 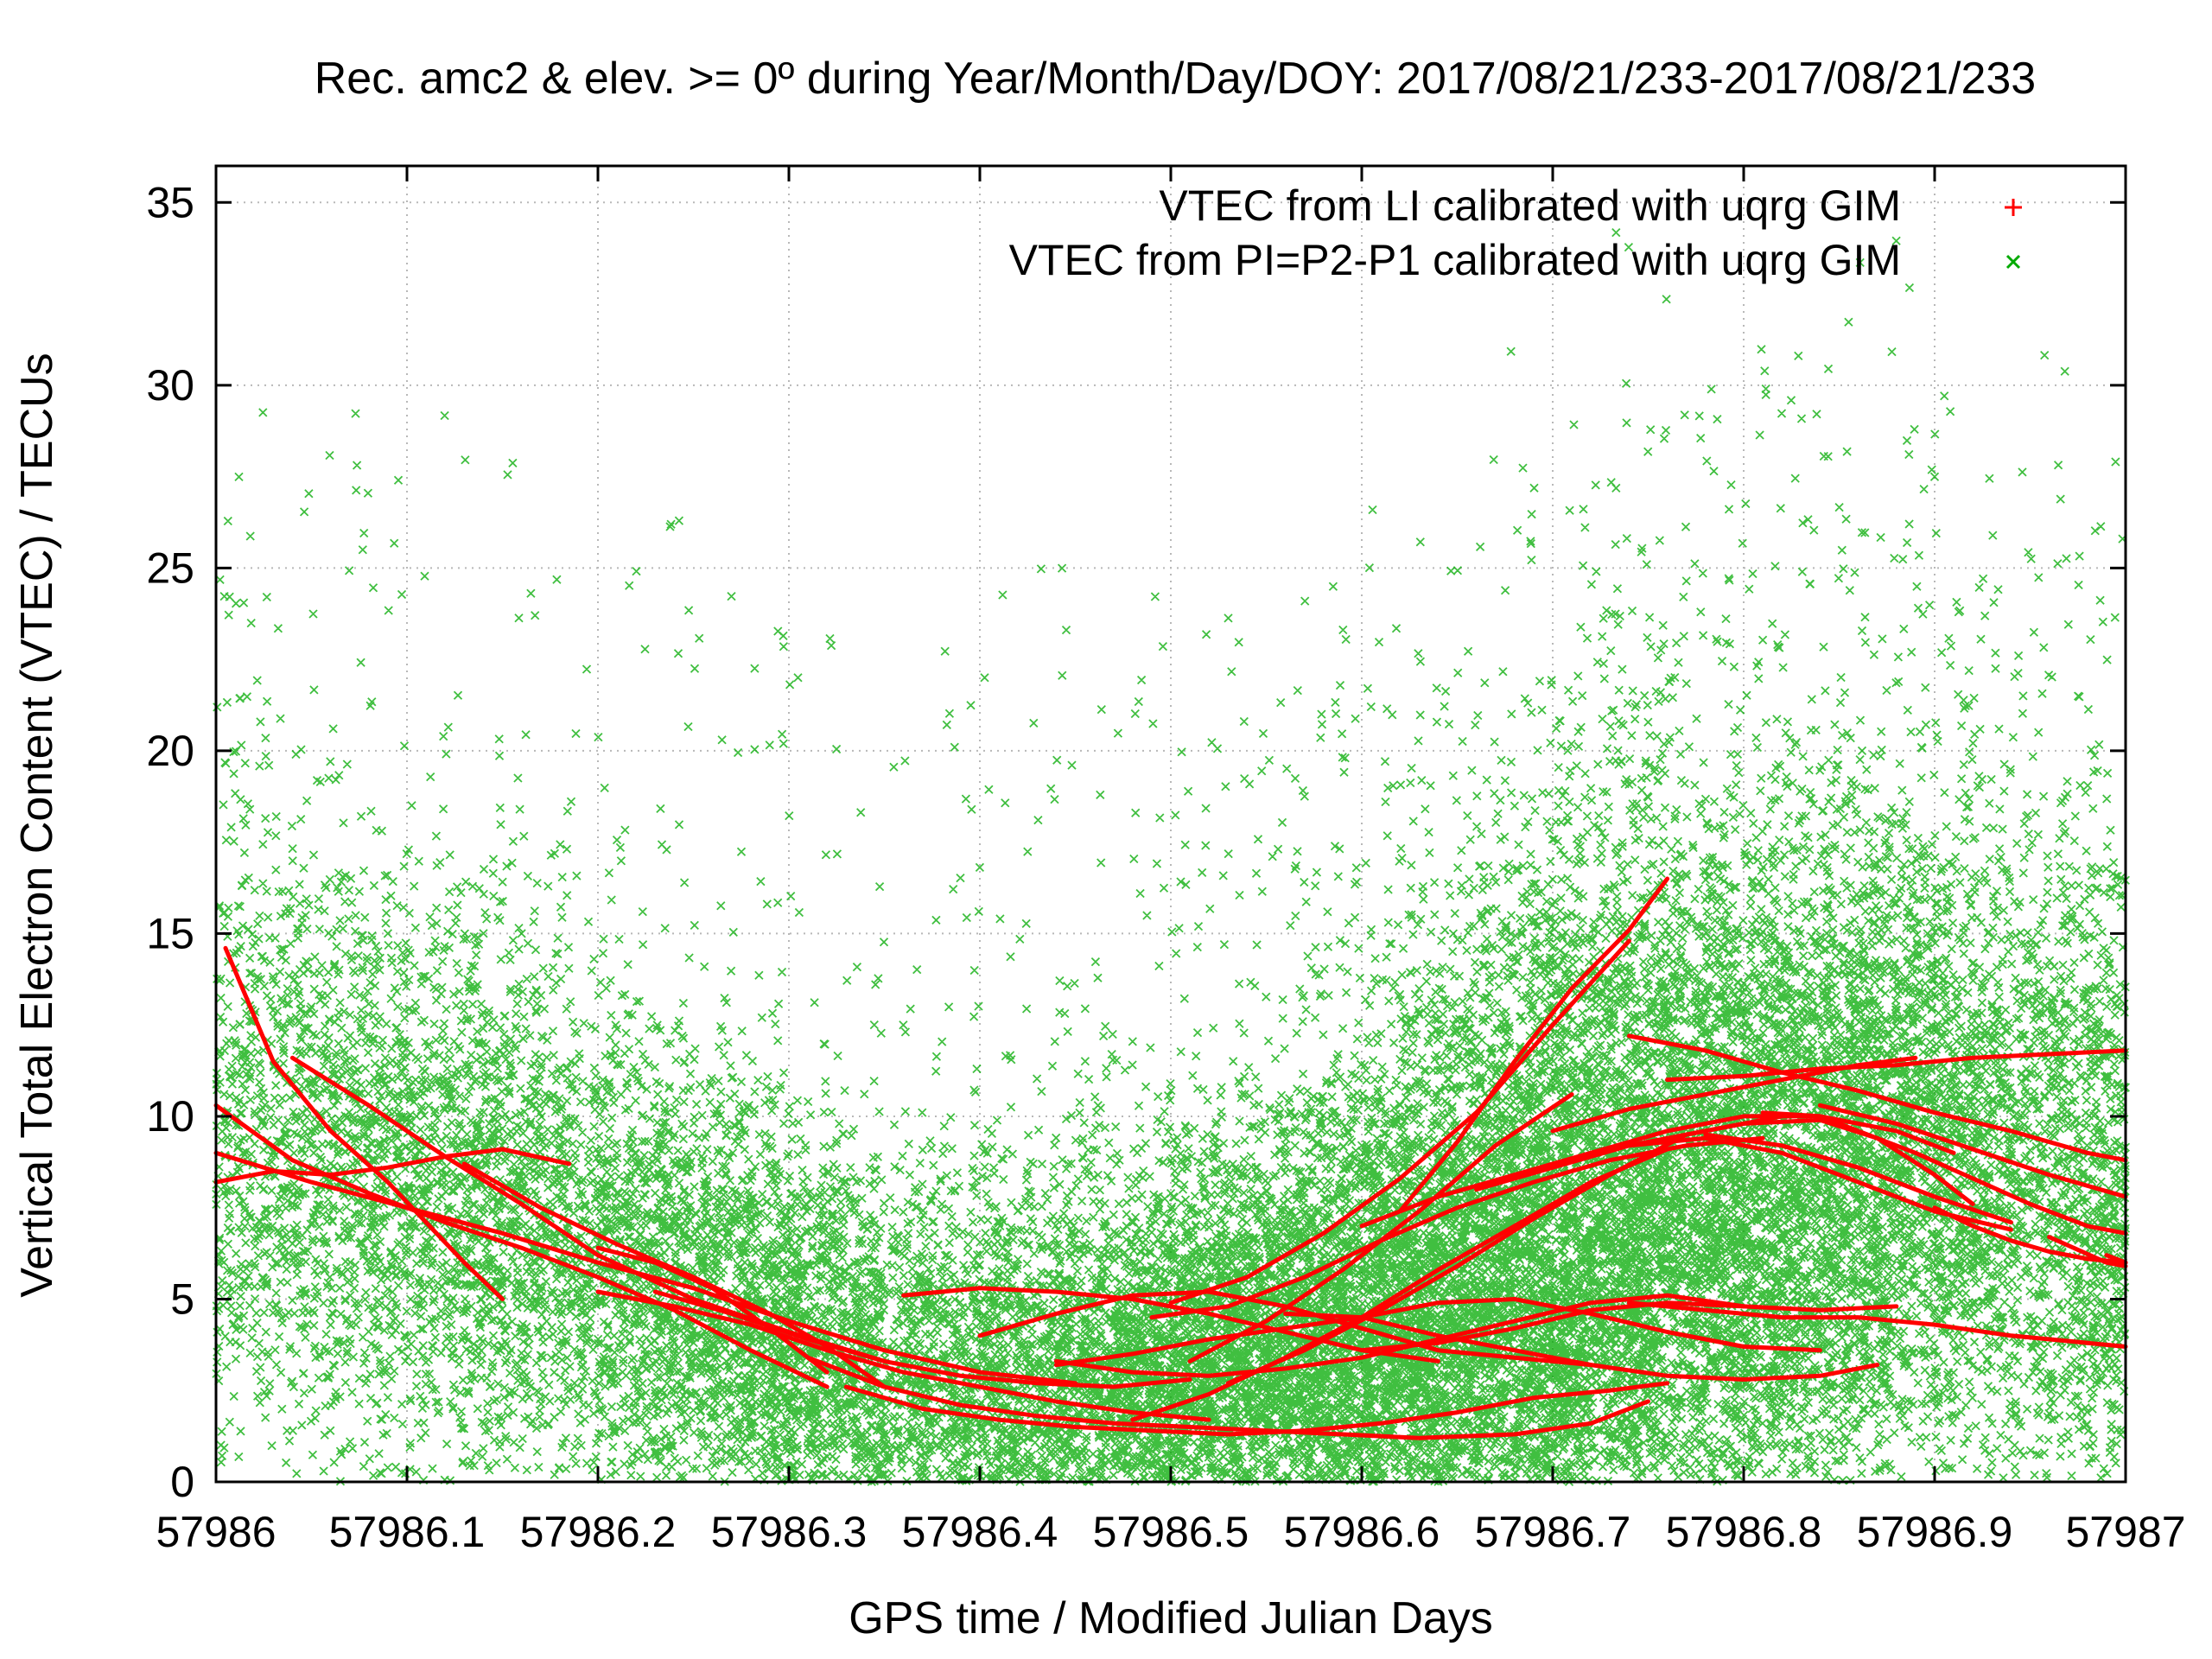 I want to click on y-tick-label: 35, so click(x=170, y=202).